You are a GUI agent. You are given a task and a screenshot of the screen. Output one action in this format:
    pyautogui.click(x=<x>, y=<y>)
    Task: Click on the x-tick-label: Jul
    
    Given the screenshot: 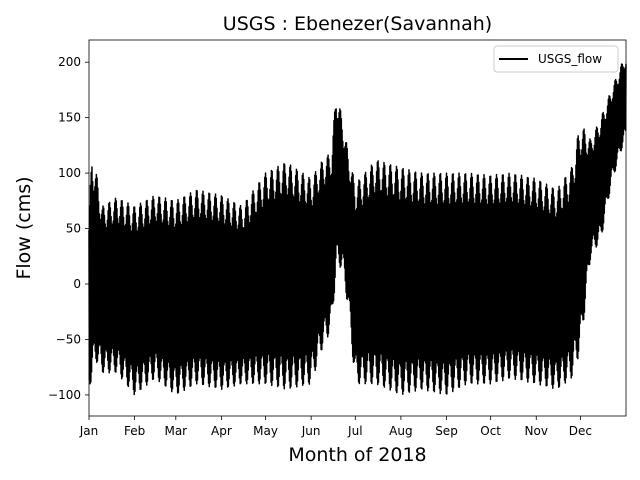 What is the action you would take?
    pyautogui.click(x=354, y=431)
    